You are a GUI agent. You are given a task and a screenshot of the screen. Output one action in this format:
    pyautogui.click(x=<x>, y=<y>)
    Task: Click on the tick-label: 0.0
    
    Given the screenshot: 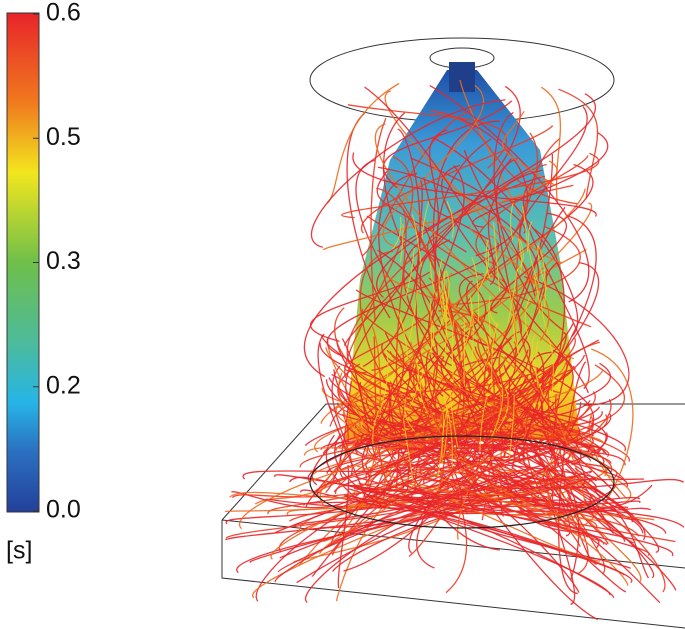 What is the action you would take?
    pyautogui.click(x=63, y=510)
    